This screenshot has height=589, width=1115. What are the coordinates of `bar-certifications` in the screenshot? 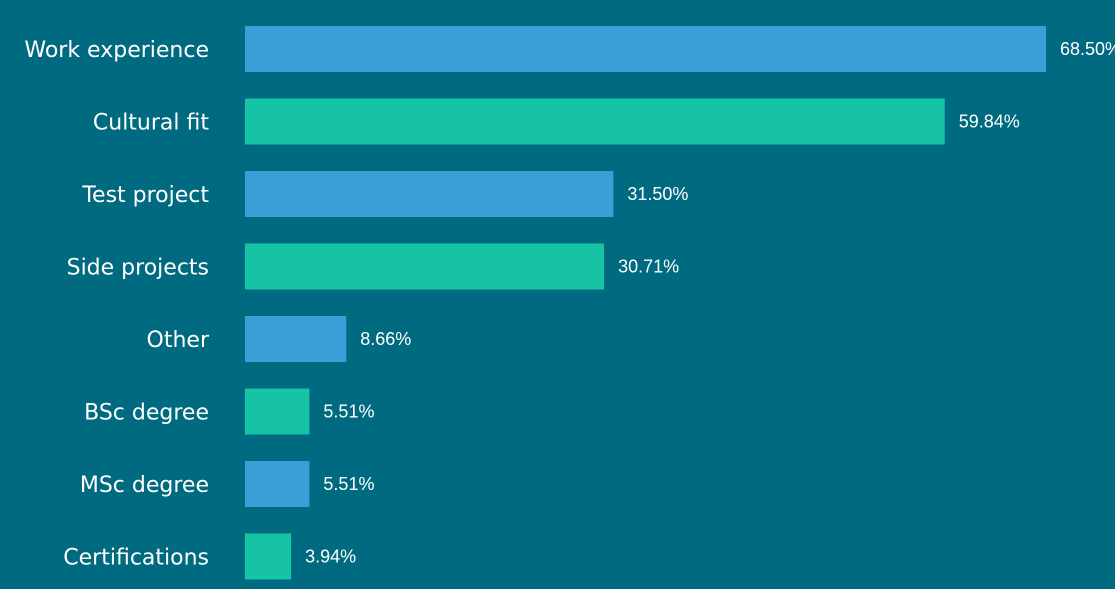 It's located at (268, 556).